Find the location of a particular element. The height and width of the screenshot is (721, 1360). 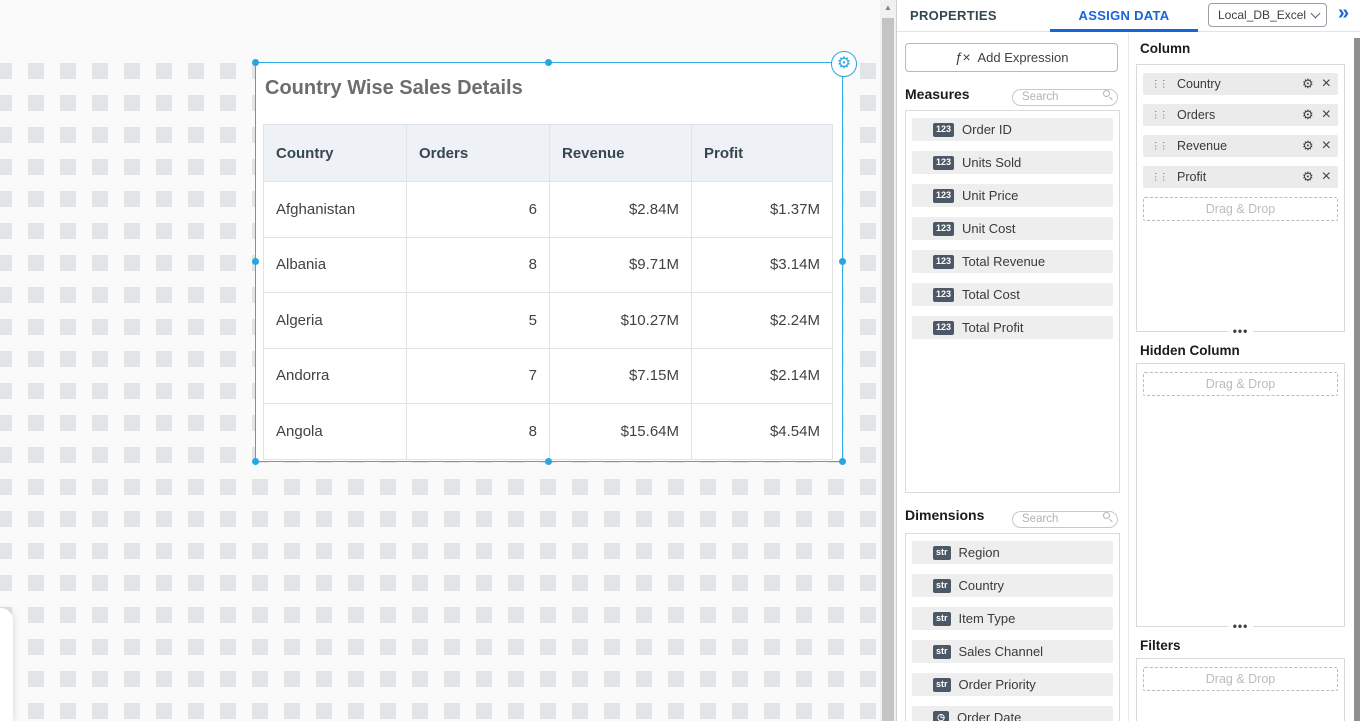

scroll-up-icon: ▲ is located at coordinates (888, 7).